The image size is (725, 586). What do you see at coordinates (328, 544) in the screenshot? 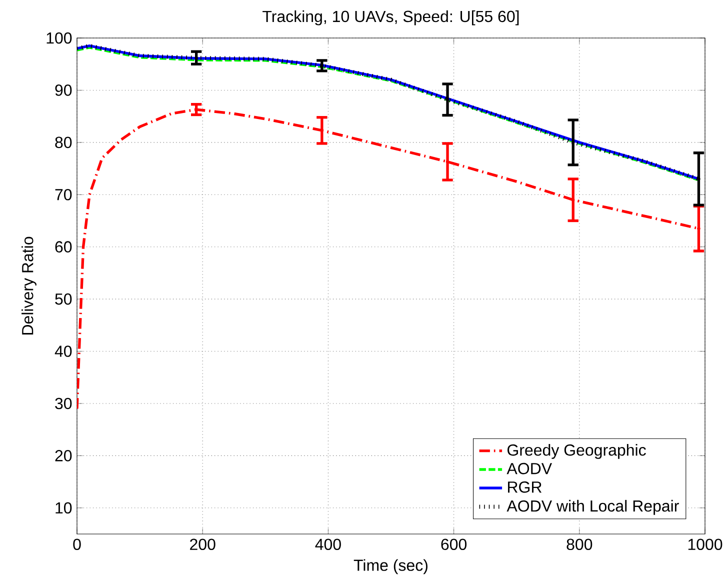
I see `x-tick-label: 400` at bounding box center [328, 544].